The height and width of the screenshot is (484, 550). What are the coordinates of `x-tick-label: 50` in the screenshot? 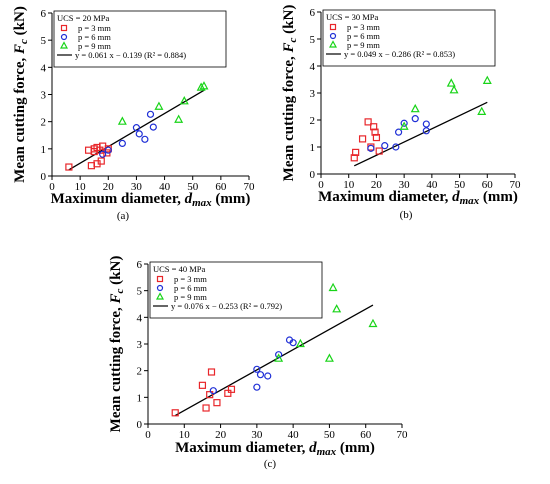 It's located at (460, 185).